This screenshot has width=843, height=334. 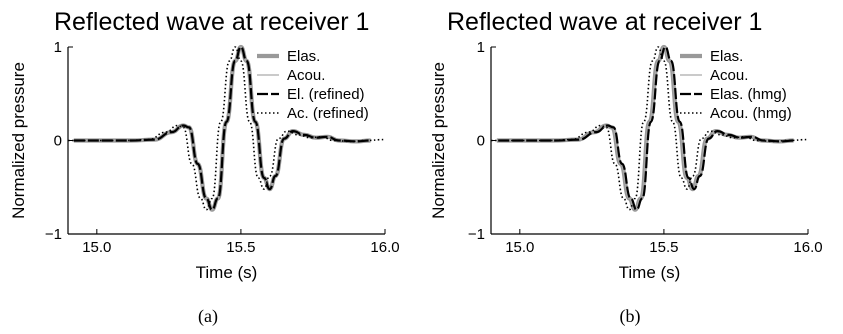 What do you see at coordinates (748, 94) in the screenshot?
I see `legend-label-3: Elas. (hmg)` at bounding box center [748, 94].